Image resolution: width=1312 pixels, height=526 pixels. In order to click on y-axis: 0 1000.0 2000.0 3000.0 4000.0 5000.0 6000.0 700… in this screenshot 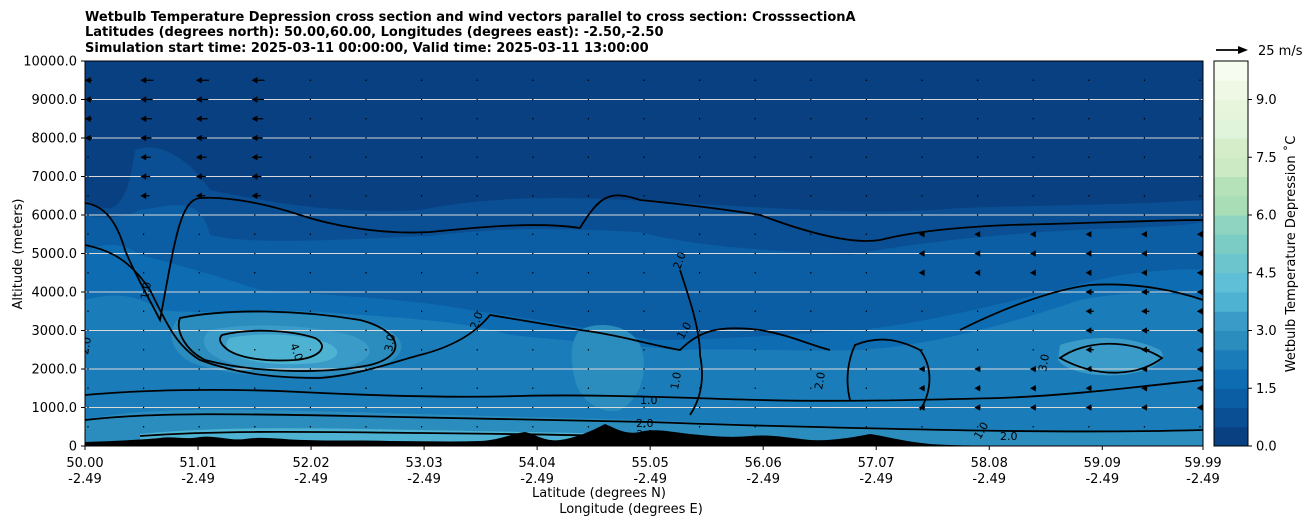, I will do `click(54, 255)`.